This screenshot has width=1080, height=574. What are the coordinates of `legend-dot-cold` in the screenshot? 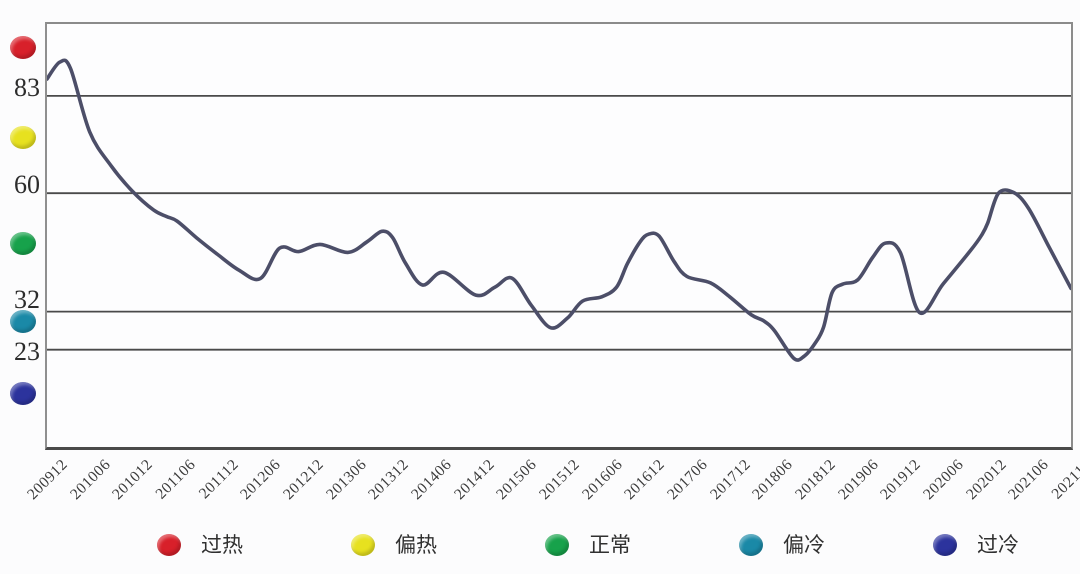 It's located at (945, 545).